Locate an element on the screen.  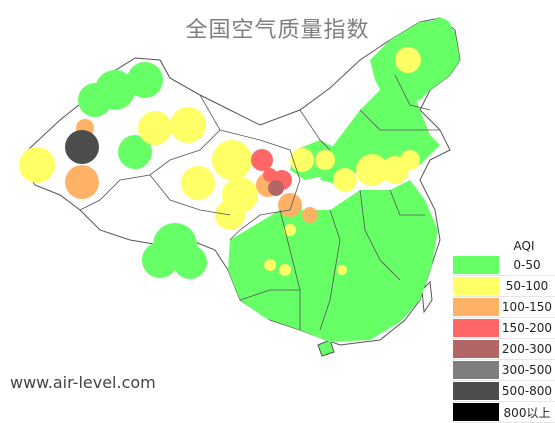
aqi-brown-zones is located at coordinates (276, 188).